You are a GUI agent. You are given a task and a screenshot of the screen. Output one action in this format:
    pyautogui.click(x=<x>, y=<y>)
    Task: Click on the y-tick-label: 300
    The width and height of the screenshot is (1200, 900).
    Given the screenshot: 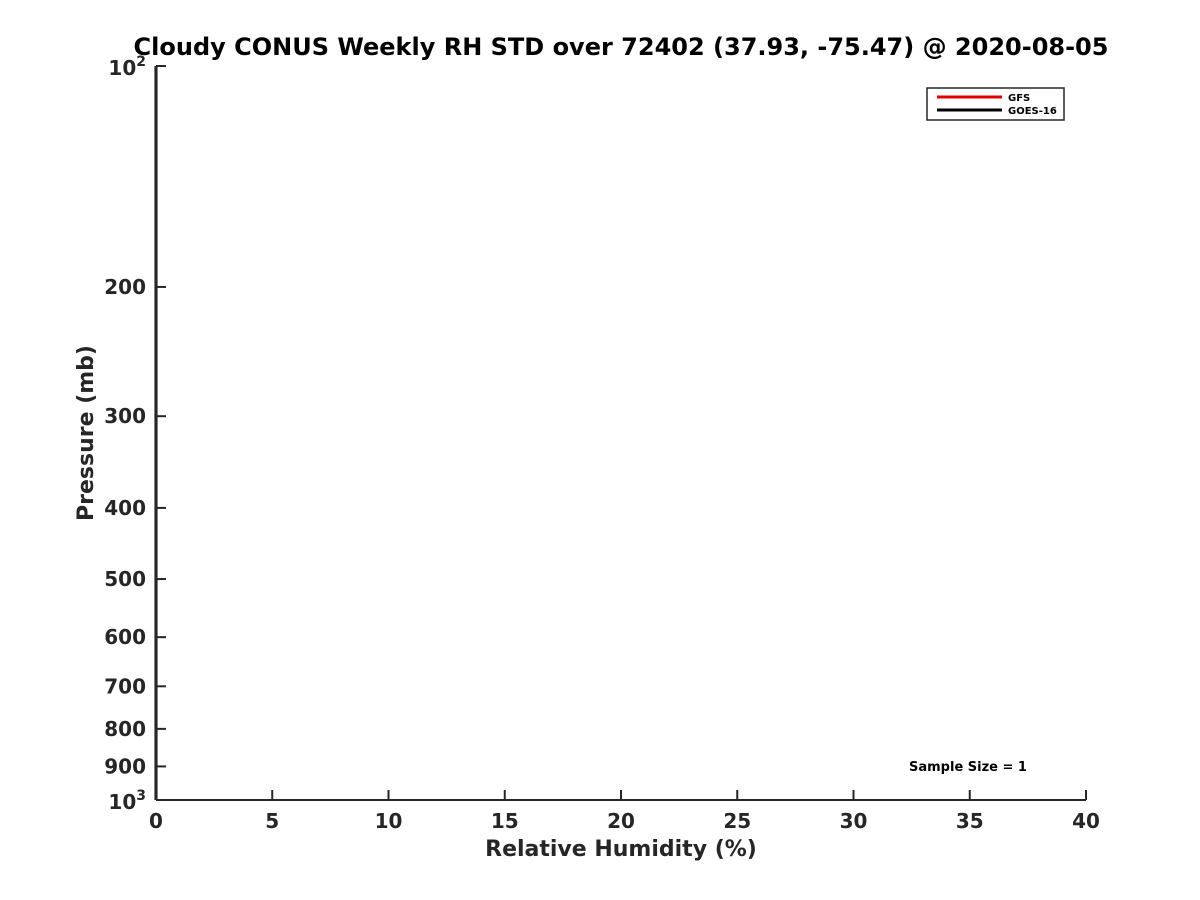 What is the action you would take?
    pyautogui.click(x=125, y=416)
    